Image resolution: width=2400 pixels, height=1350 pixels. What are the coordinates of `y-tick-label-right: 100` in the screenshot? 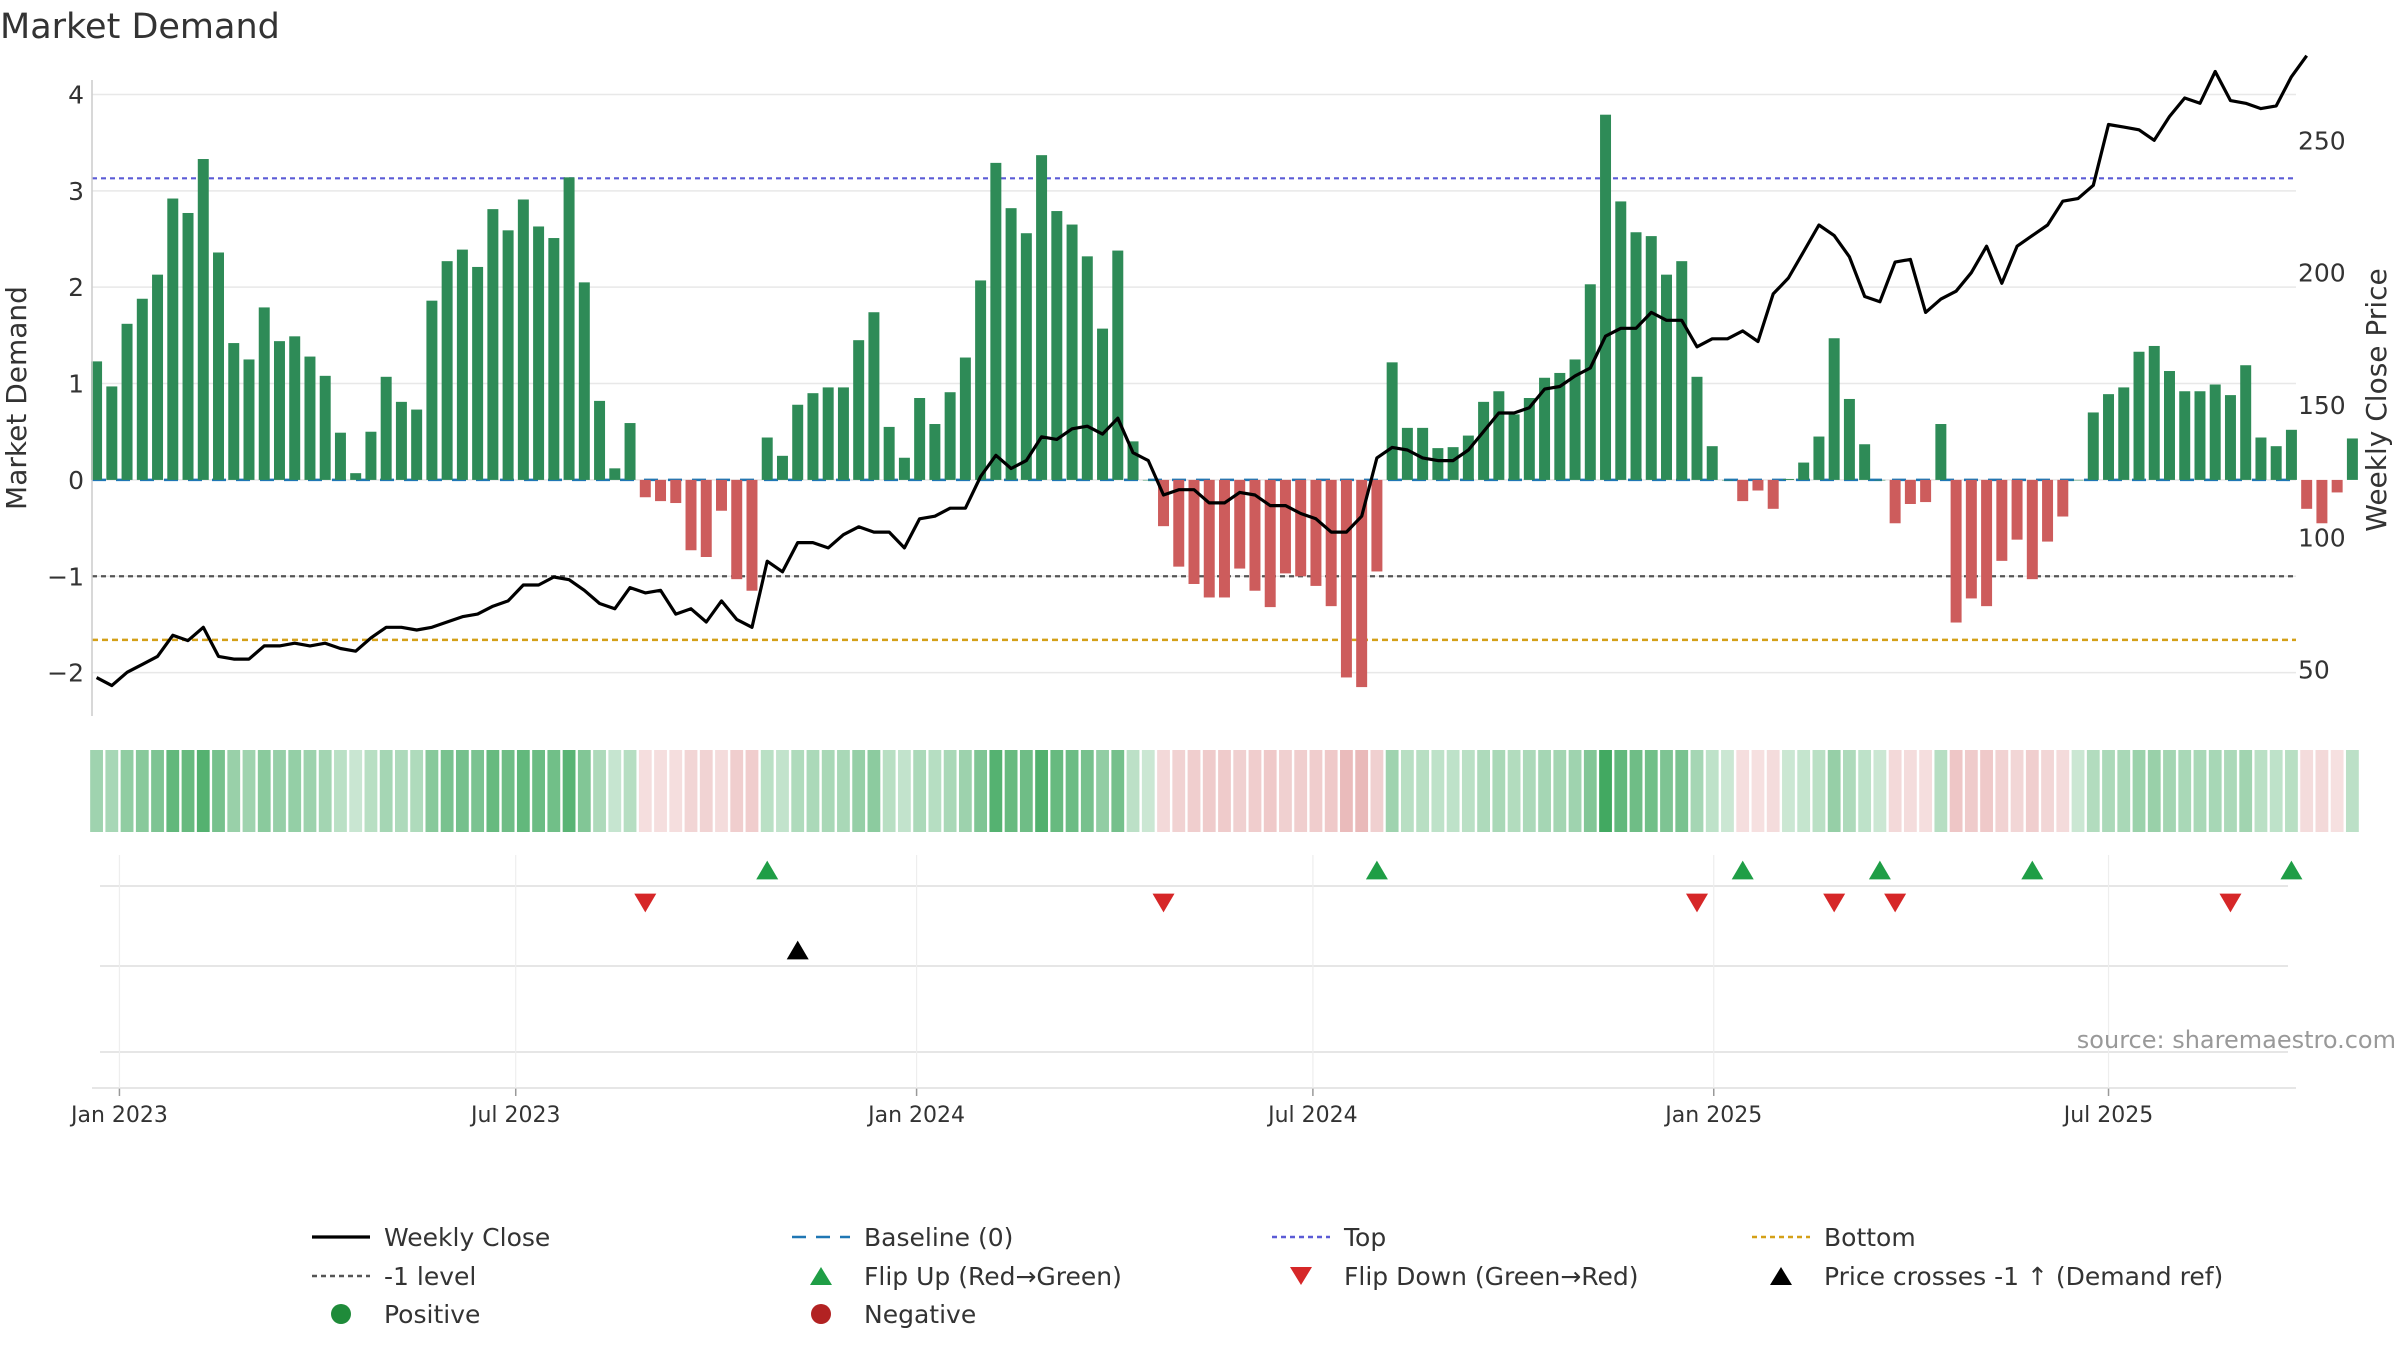 It's located at (2322, 537).